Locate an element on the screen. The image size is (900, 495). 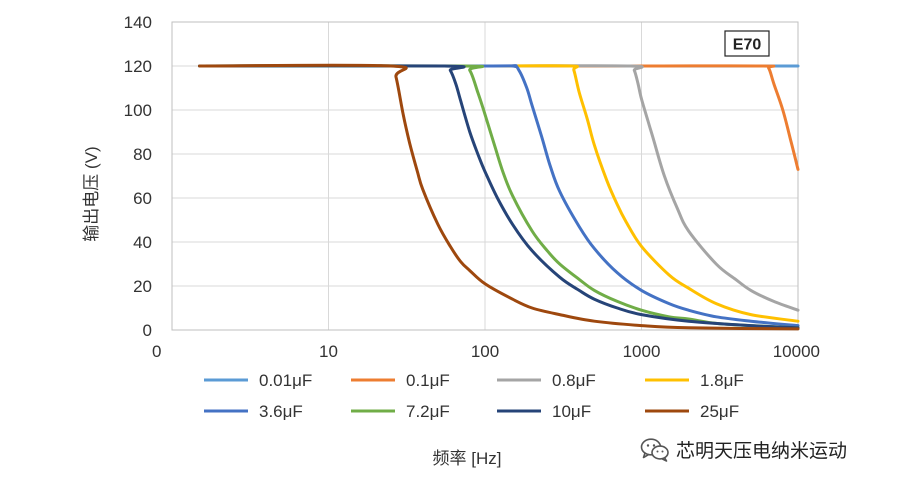
y-tick-label: 20 is located at coordinates (142, 286).